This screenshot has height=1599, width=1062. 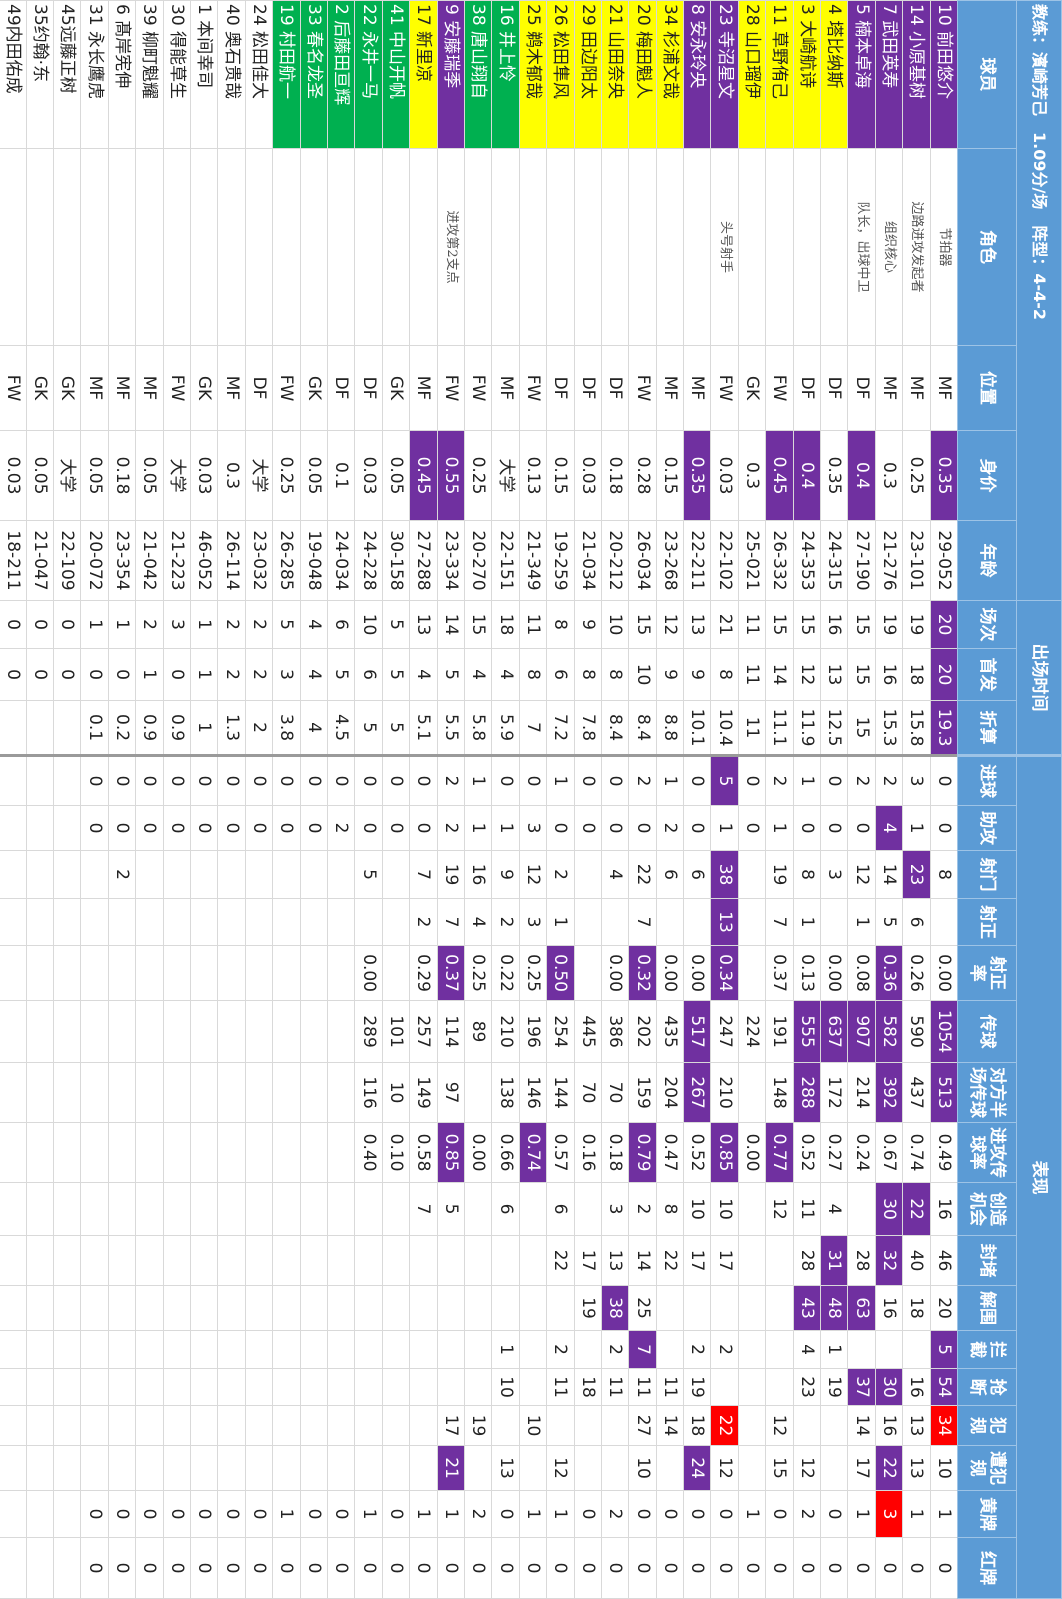 What do you see at coordinates (987, 388) in the screenshot?
I see `column-header: 位置` at bounding box center [987, 388].